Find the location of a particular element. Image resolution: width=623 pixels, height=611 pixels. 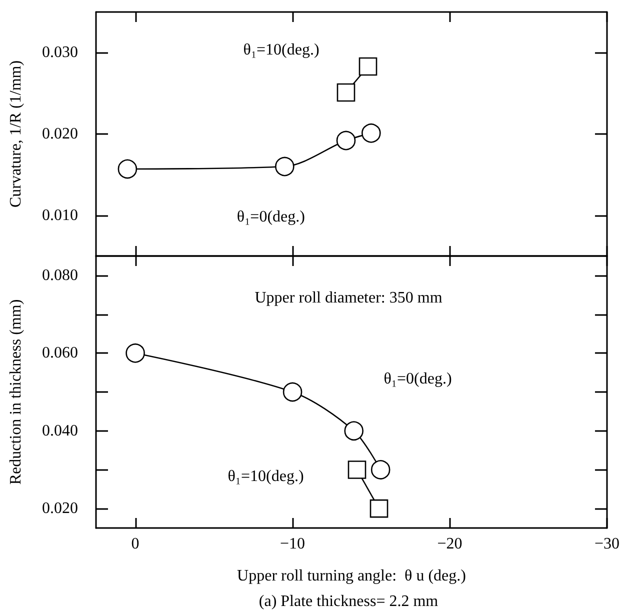

x-axis-title: Upper roll turning angle: θ u (deg.) is located at coordinates (351, 576).